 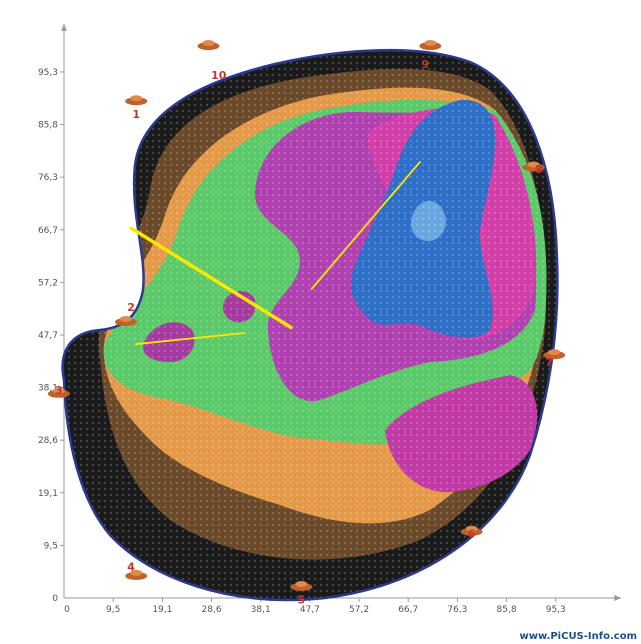 I want to click on sensor-label: 9, so click(x=425, y=64).